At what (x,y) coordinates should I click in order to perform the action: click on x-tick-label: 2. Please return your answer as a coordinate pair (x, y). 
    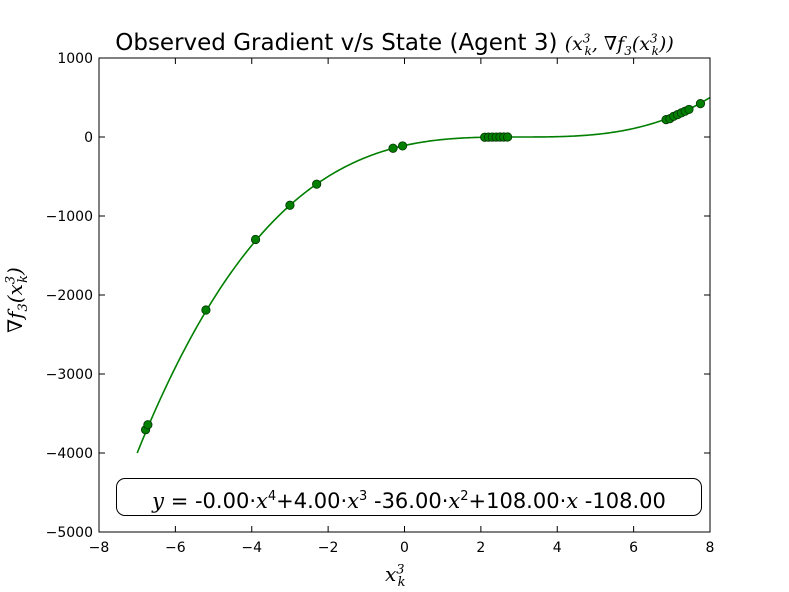
    Looking at the image, I should click on (480, 548).